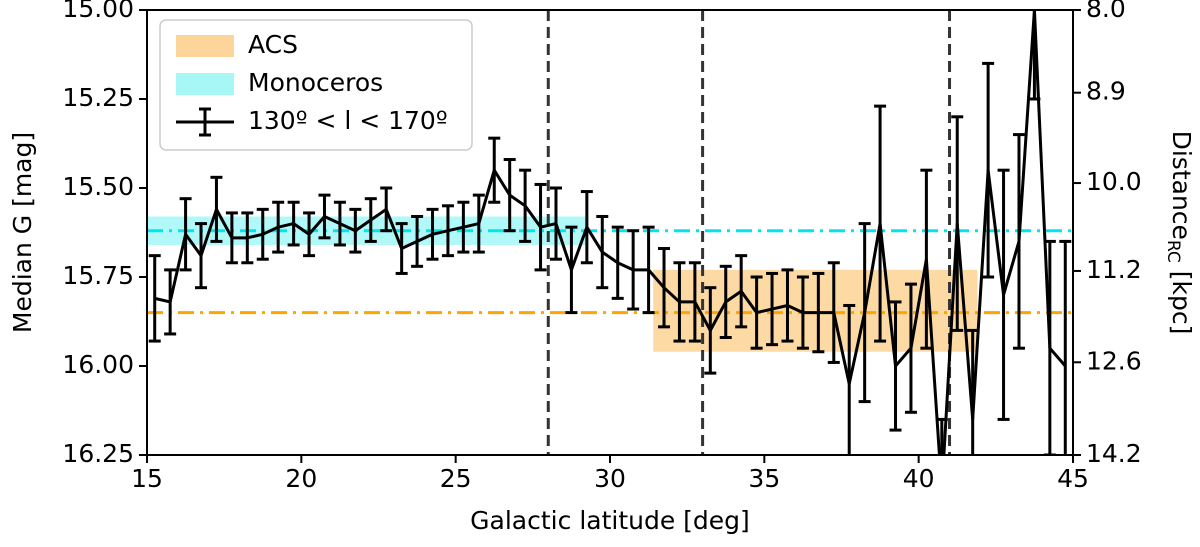 Image resolution: width=1200 pixels, height=547 pixels. I want to click on y-tick-label: 15.00, so click(98, 11).